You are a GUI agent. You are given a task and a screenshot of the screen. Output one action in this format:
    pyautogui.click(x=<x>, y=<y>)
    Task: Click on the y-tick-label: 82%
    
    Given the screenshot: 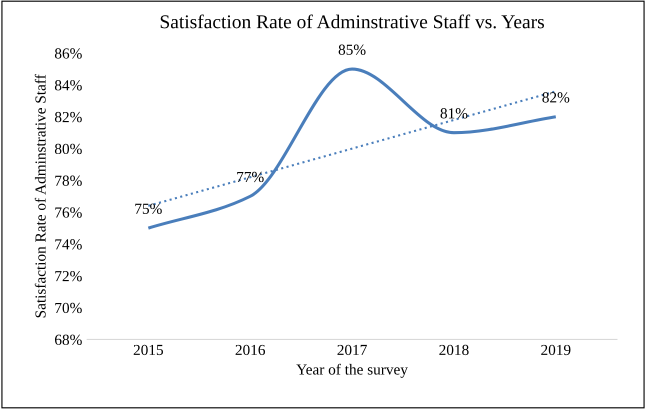 What is the action you would take?
    pyautogui.click(x=68, y=117)
    